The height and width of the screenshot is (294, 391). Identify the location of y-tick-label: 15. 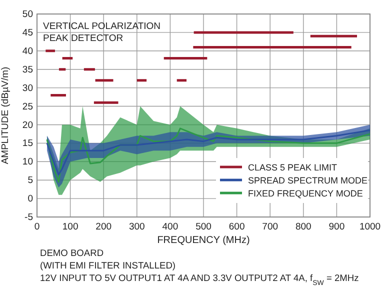
(27, 144).